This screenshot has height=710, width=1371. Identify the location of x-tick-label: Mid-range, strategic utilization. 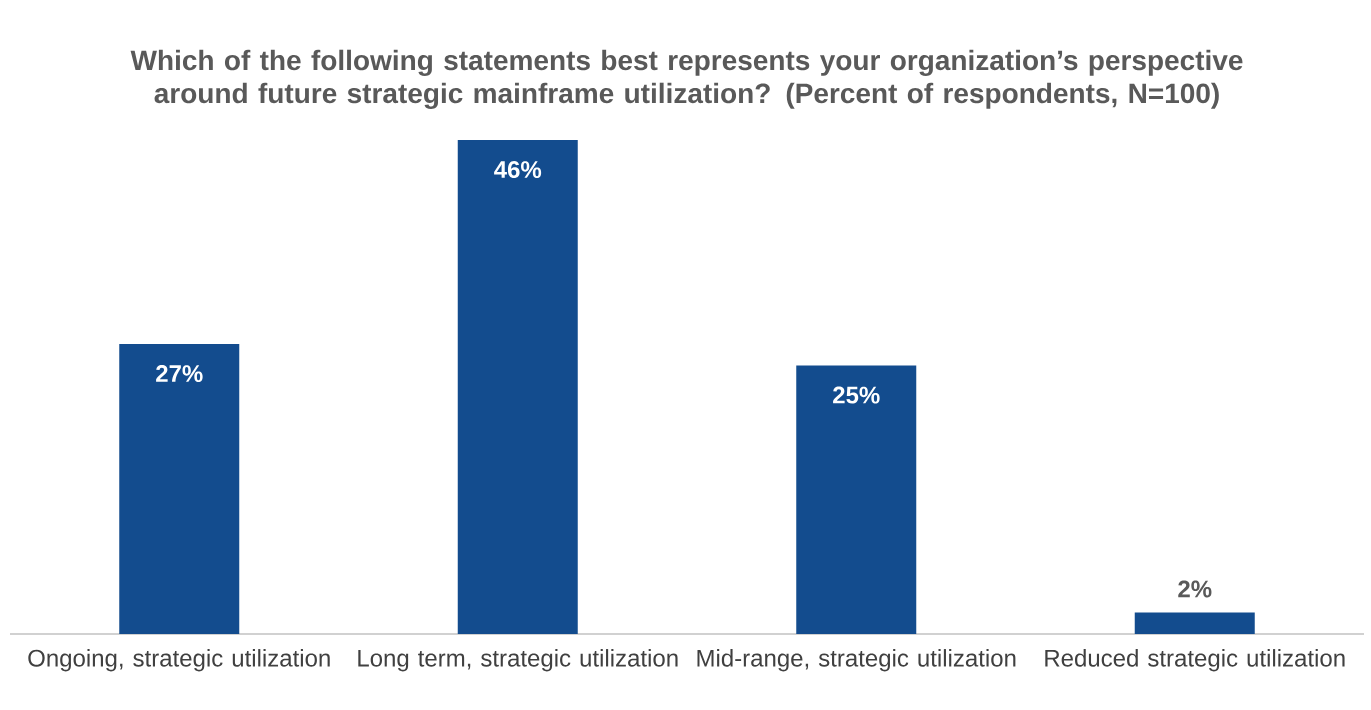
(856, 660).